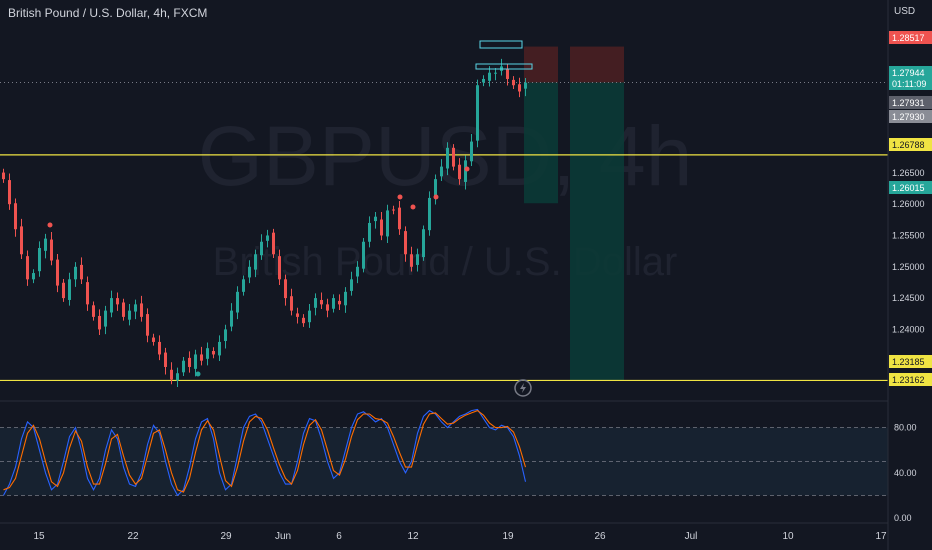  Describe the element at coordinates (508, 536) in the screenshot. I see `time-tick-label: 19` at that location.